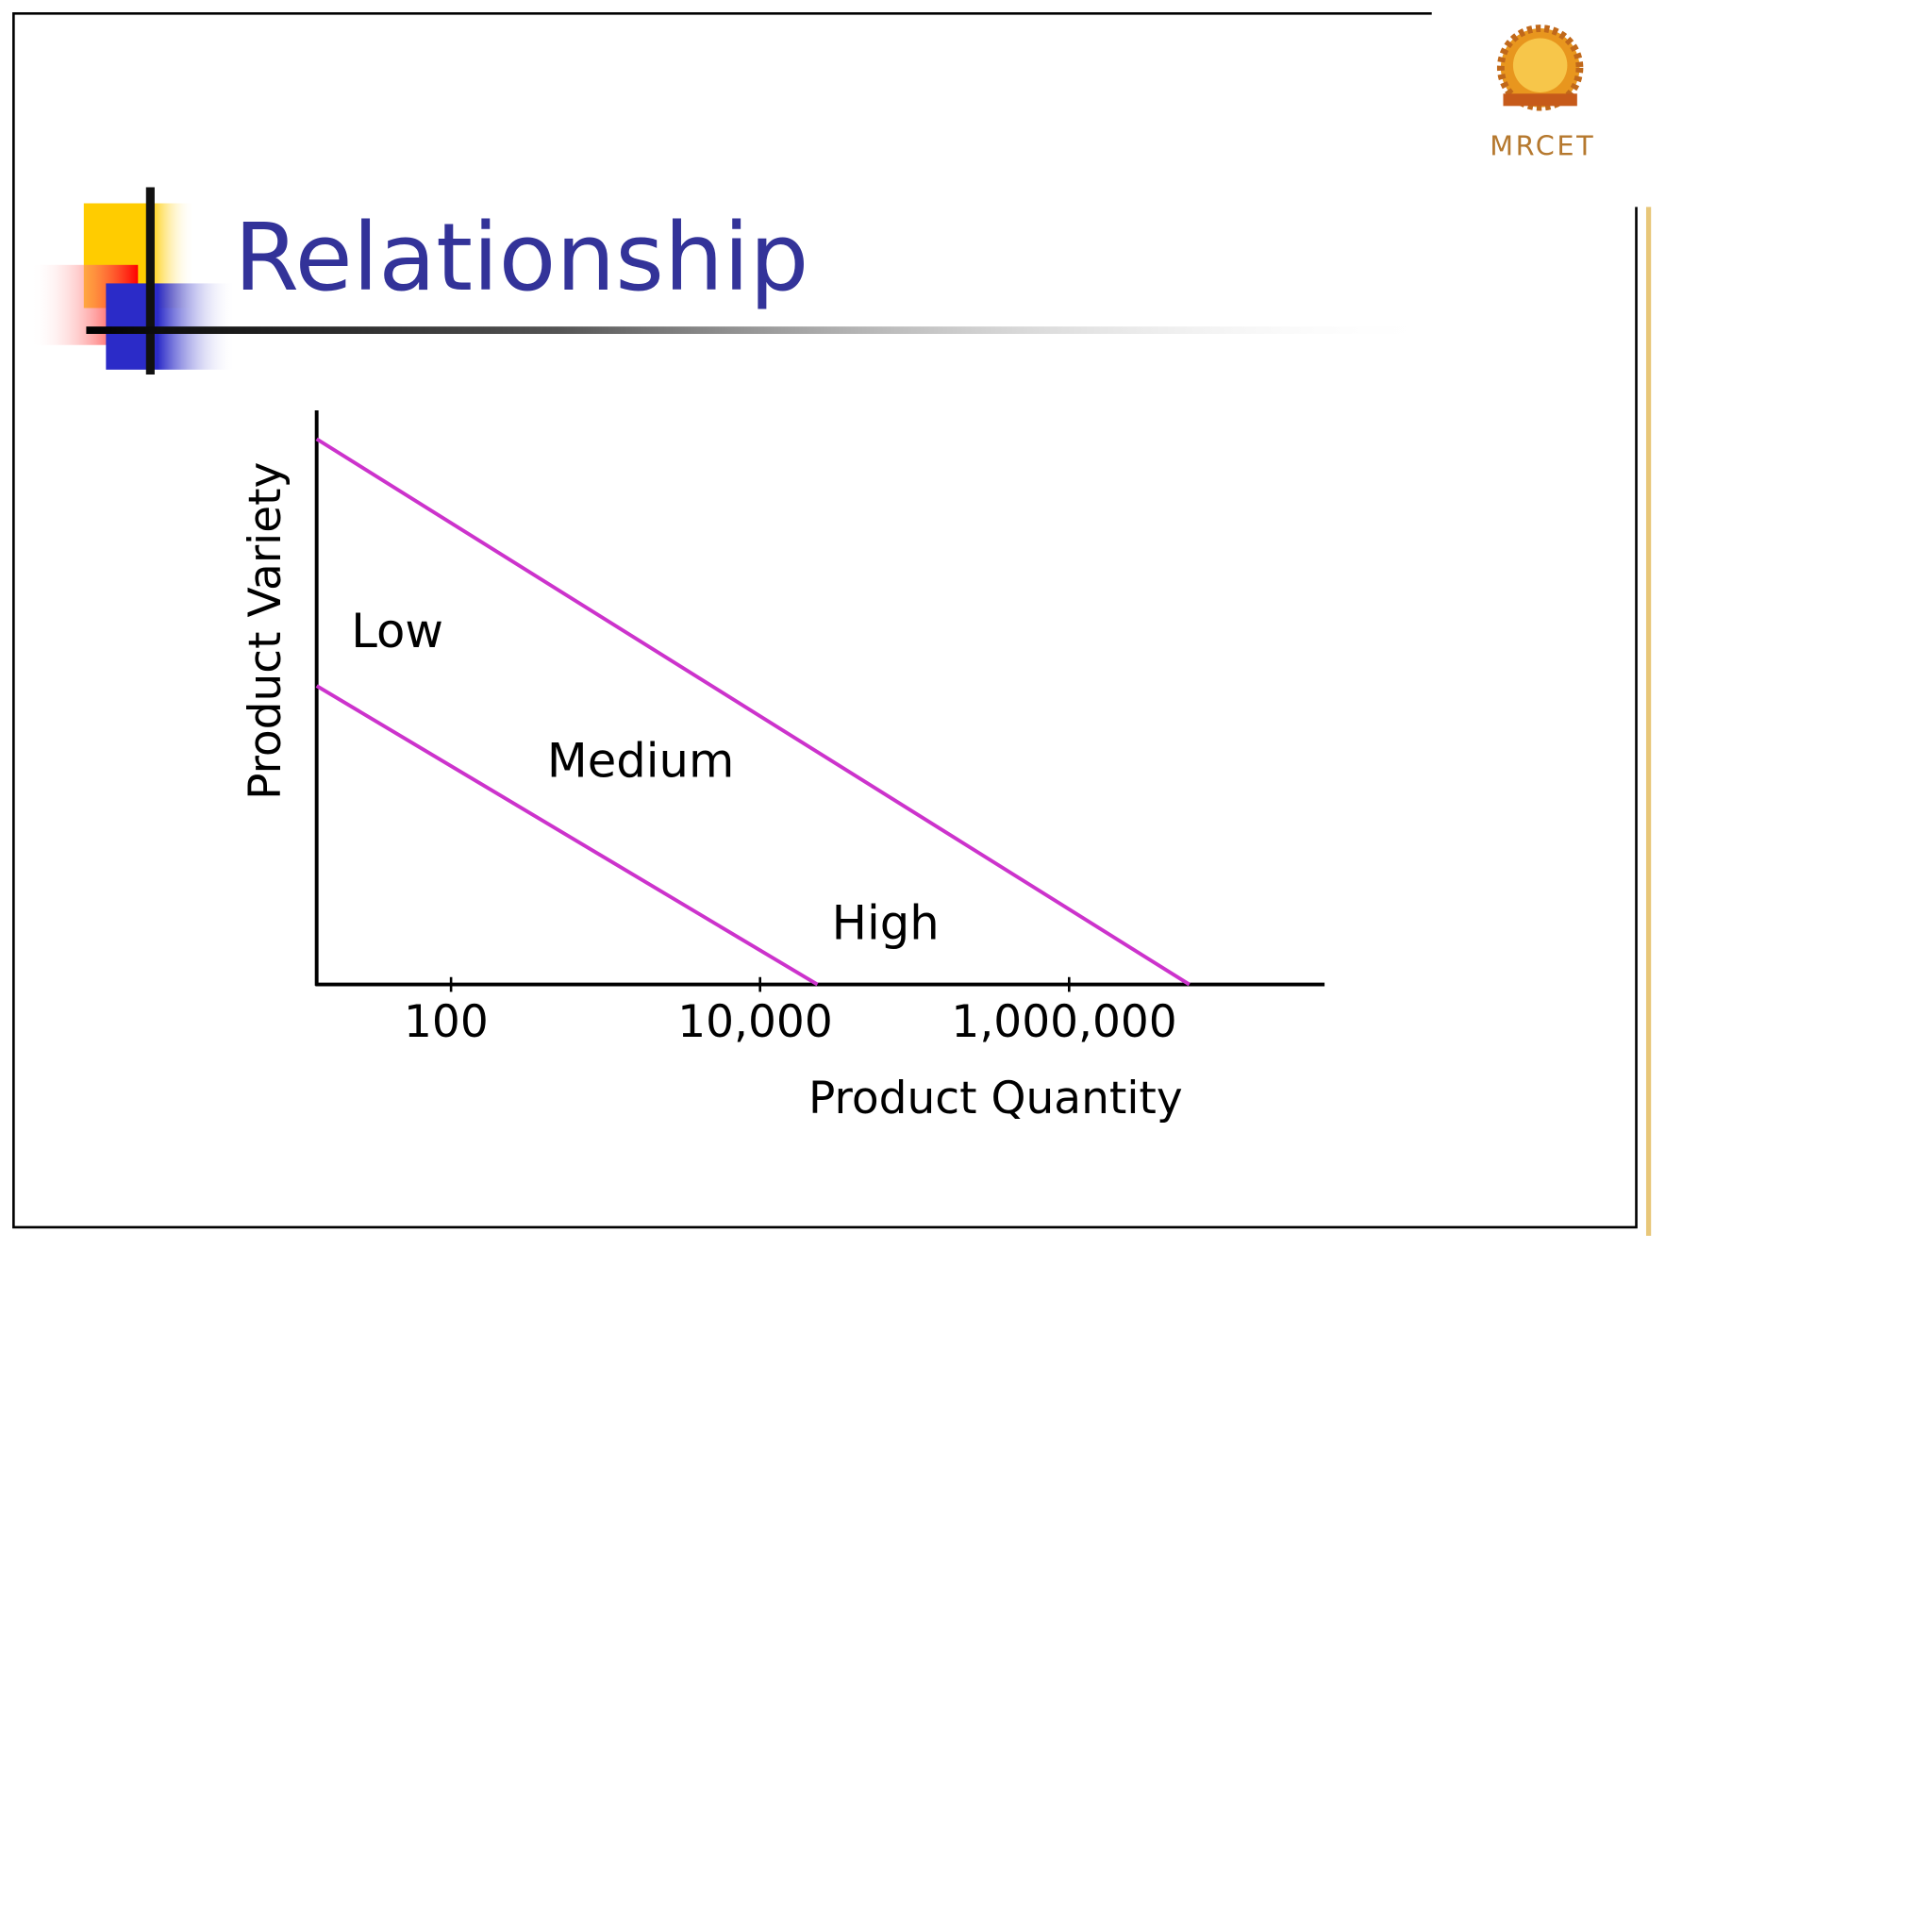  What do you see at coordinates (447, 1022) in the screenshot?
I see `x-tick-label: 100` at bounding box center [447, 1022].